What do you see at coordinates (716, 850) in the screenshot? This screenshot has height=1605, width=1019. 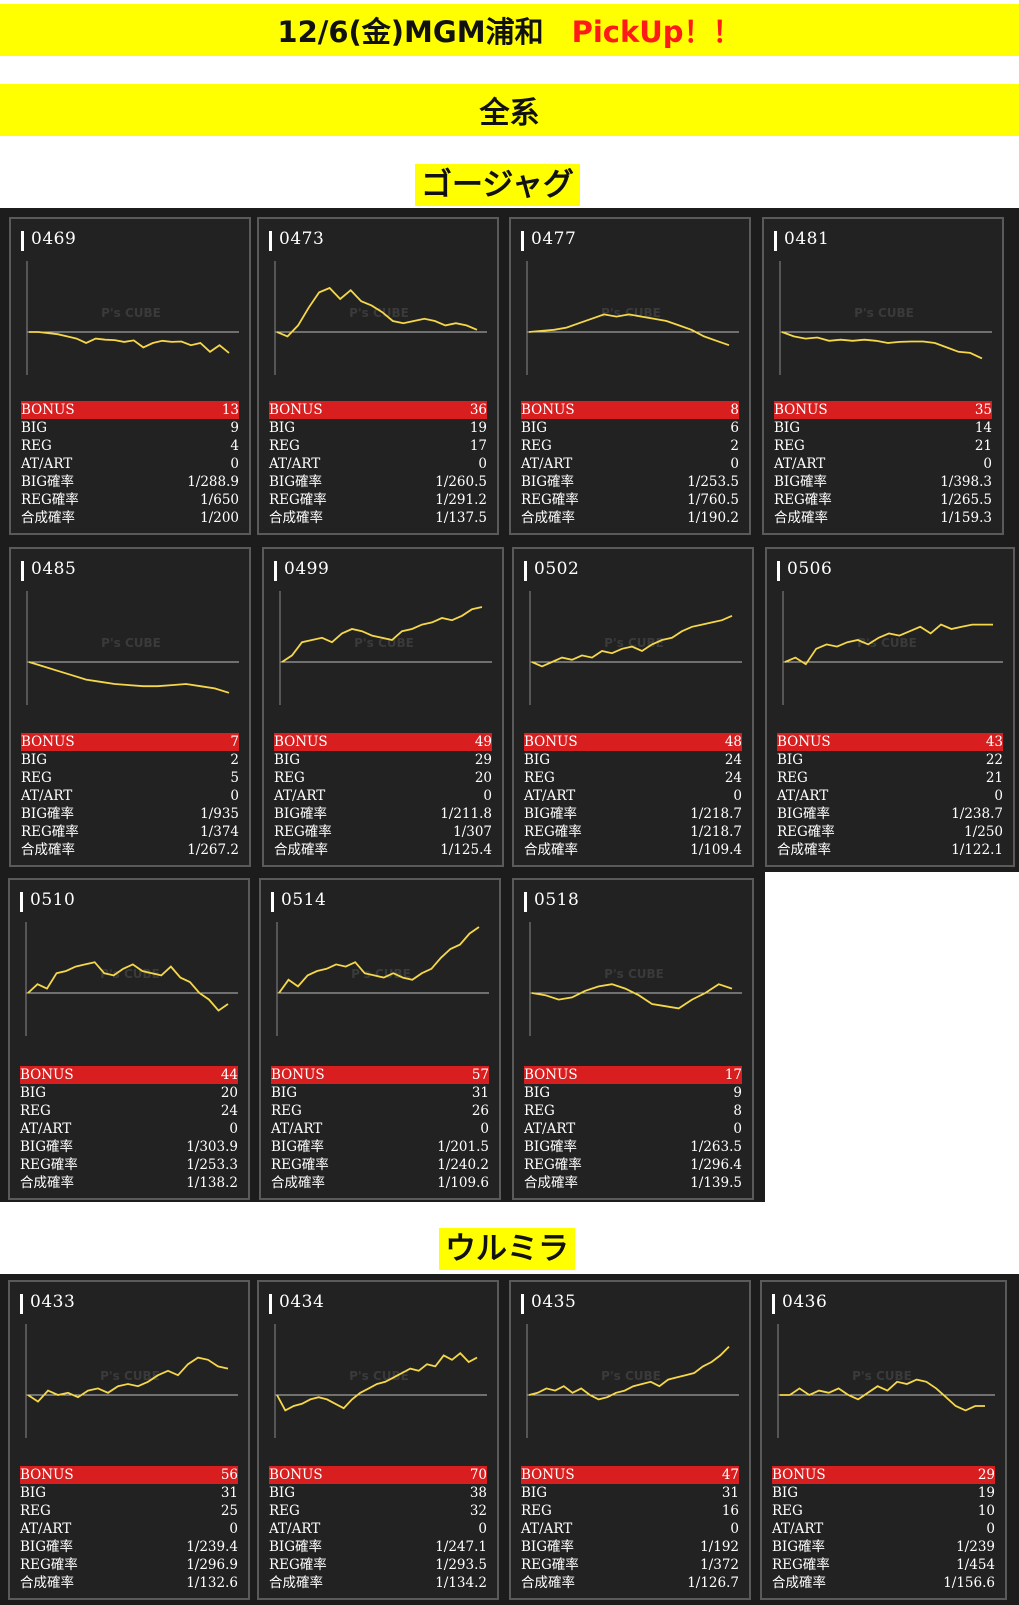 I see `combined-probability-value: 1/109.4` at bounding box center [716, 850].